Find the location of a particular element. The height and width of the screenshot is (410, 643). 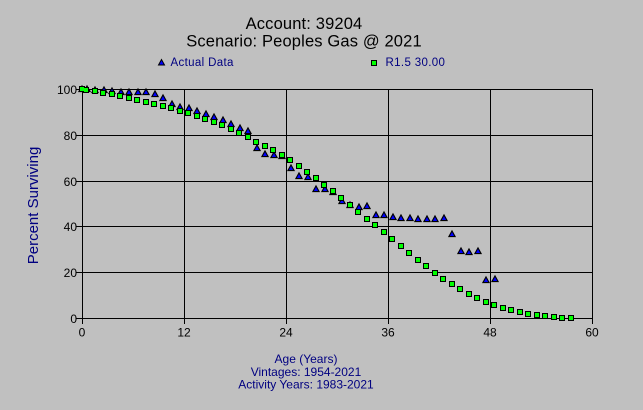

svg-text: 36 is located at coordinates (388, 333).